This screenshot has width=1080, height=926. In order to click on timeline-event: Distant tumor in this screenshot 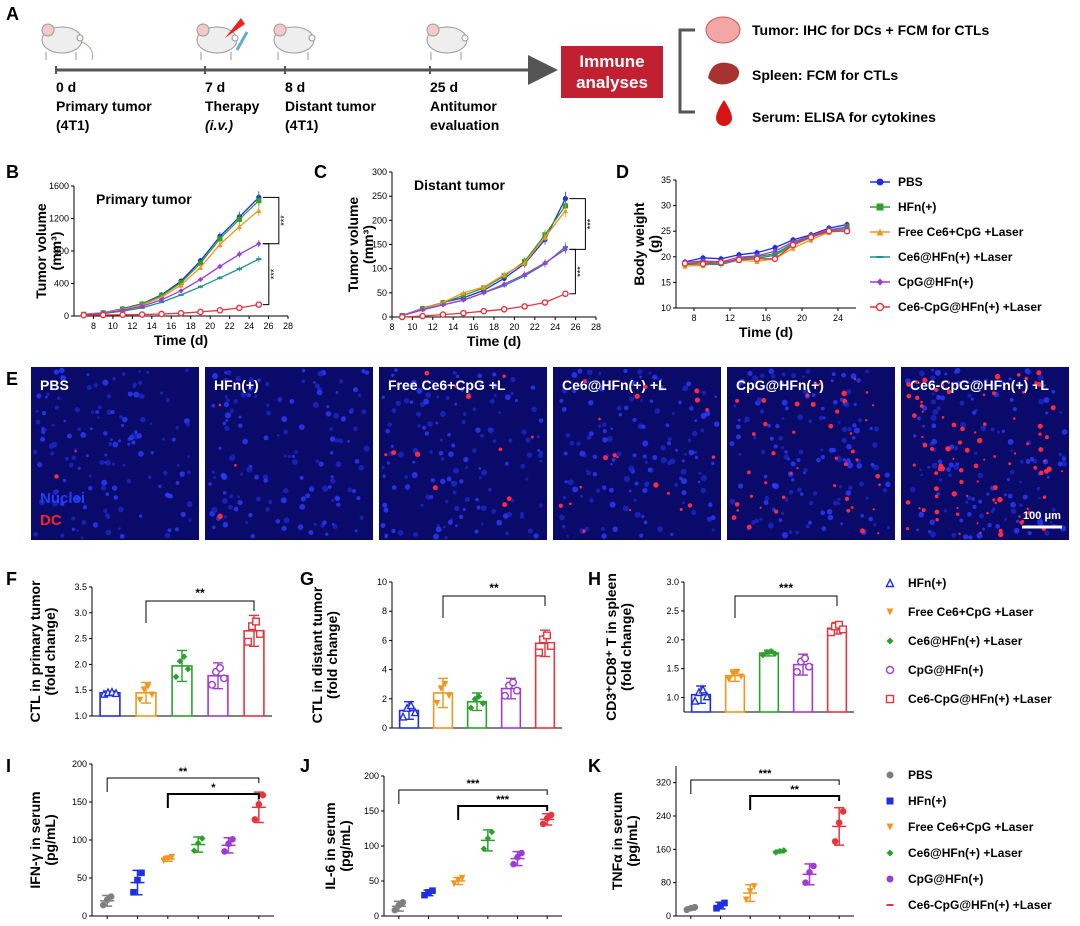, I will do `click(331, 106)`.